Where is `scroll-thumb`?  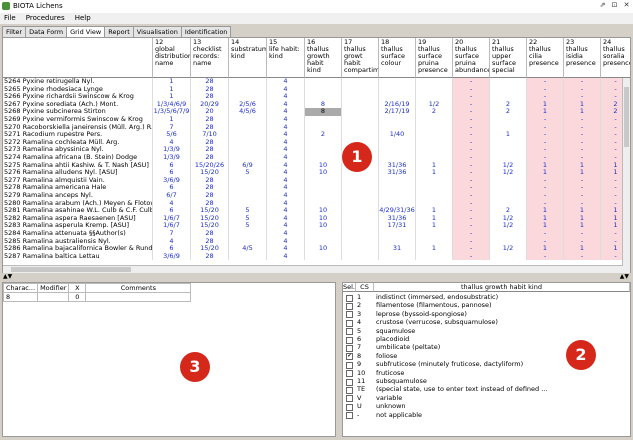
scroll-thumb is located at coordinates (626, 117).